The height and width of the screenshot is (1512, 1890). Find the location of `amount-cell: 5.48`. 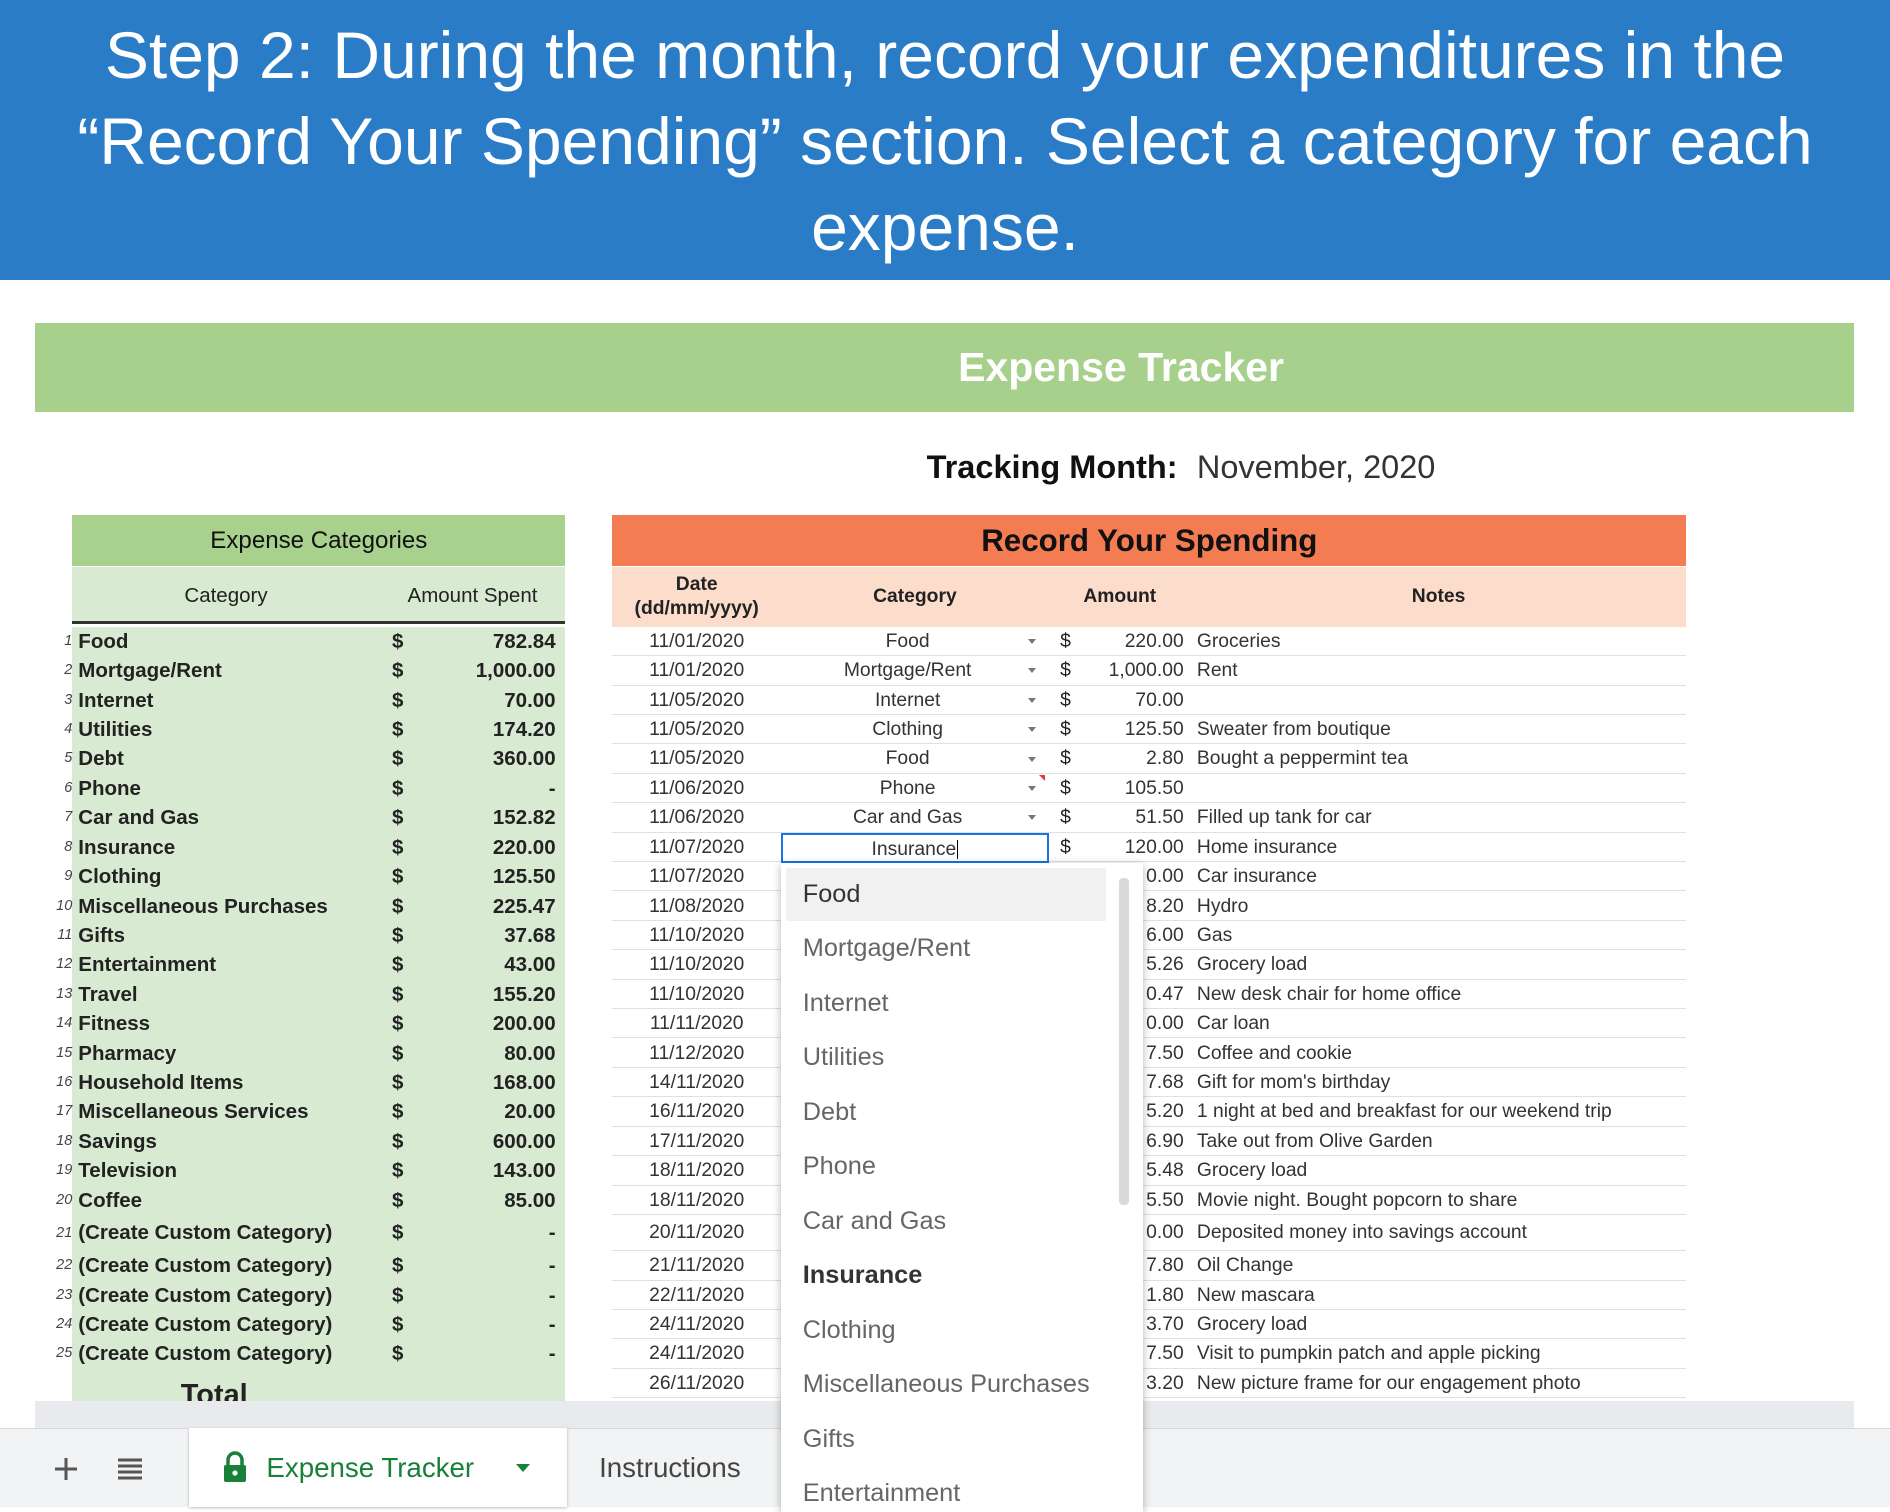

amount-cell: 5.48 is located at coordinates (1165, 1171).